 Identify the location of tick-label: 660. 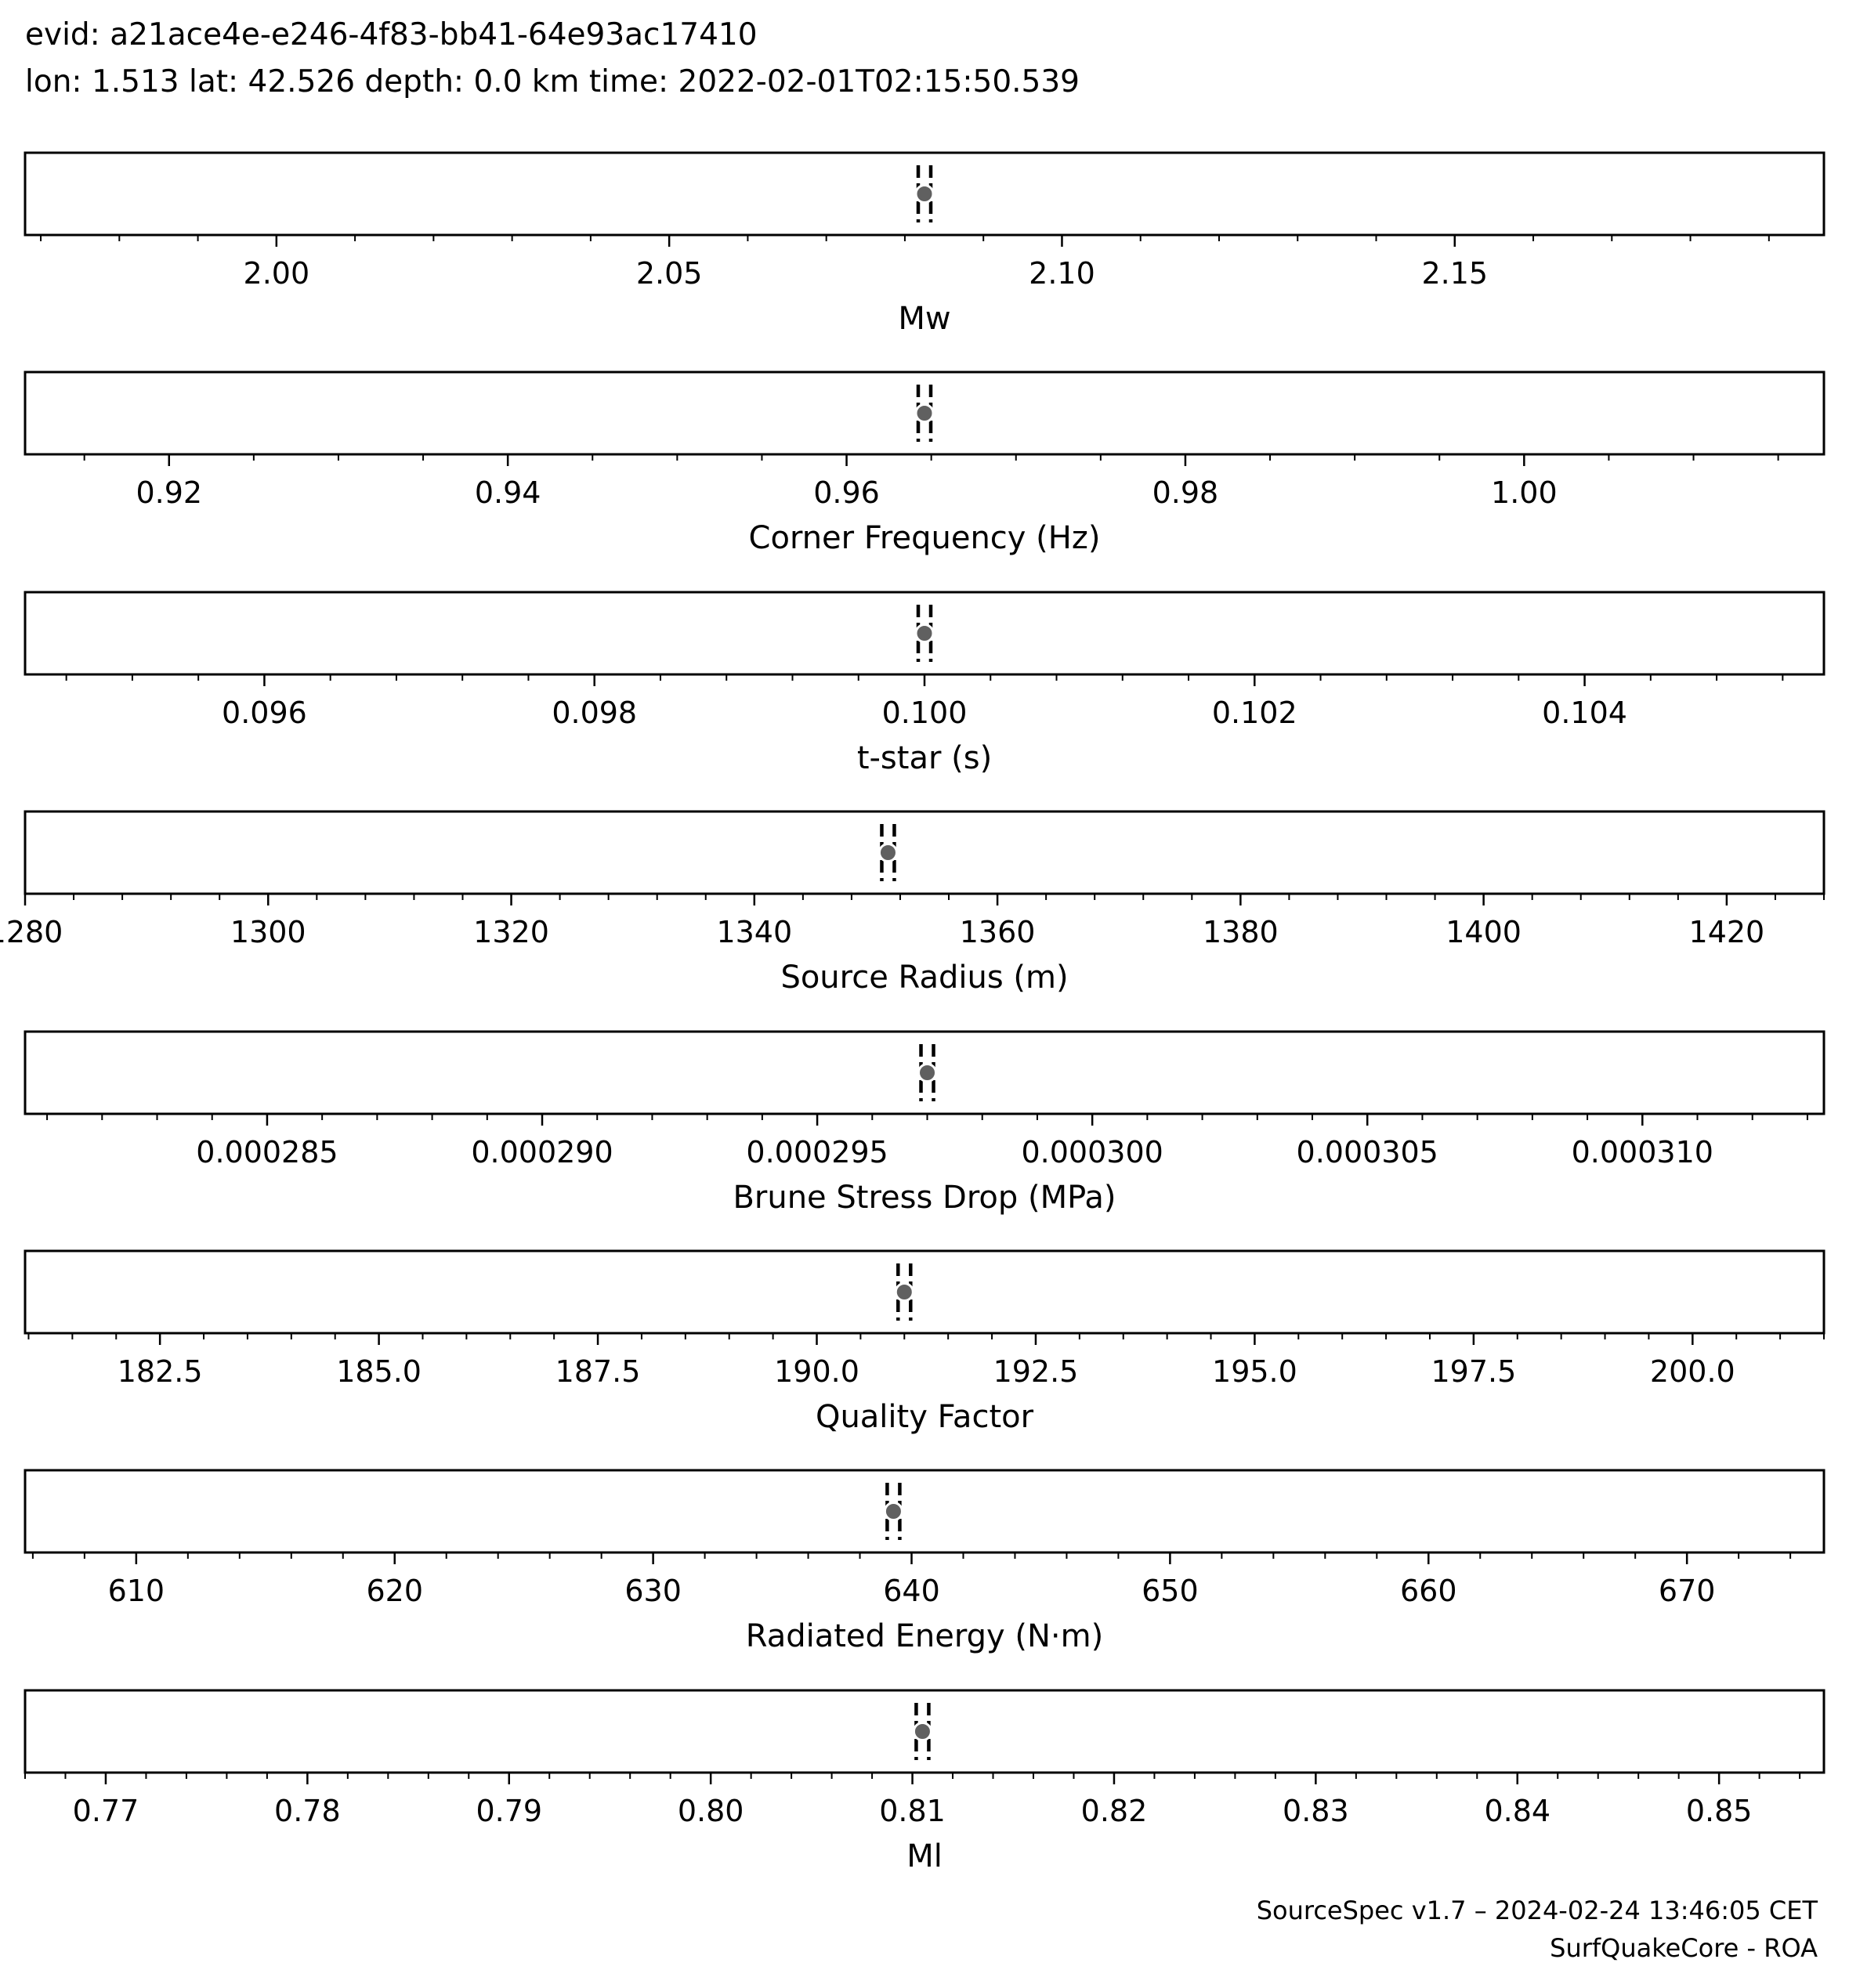
(1428, 1591).